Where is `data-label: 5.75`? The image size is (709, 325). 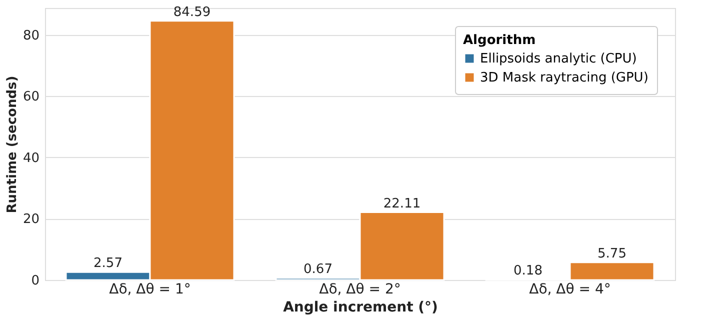 data-label: 5.75 is located at coordinates (612, 254).